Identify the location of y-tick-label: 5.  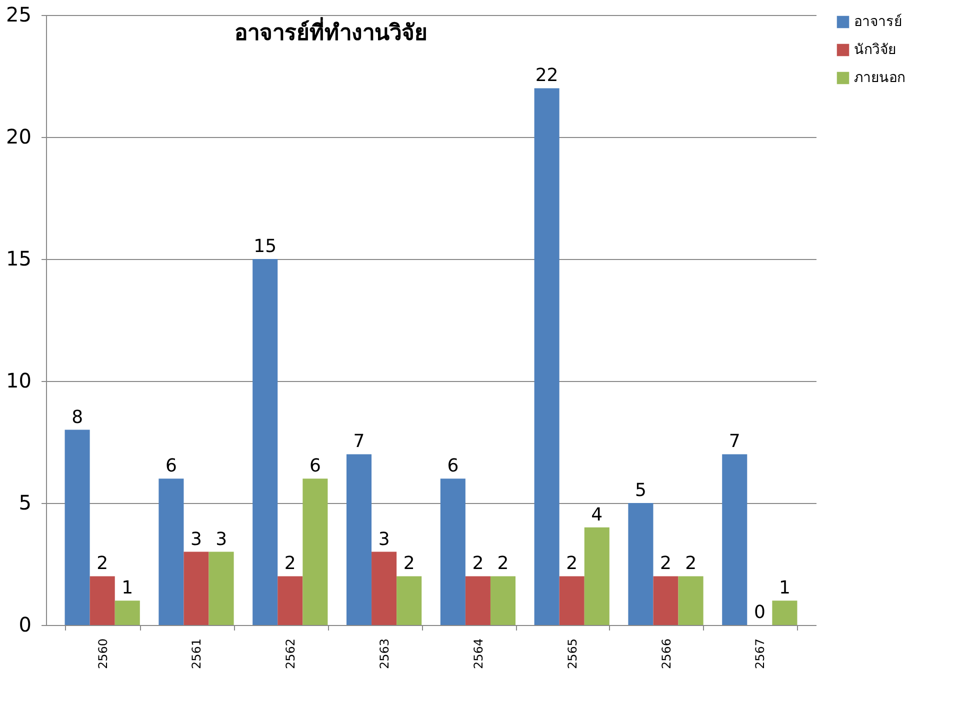
(25, 502).